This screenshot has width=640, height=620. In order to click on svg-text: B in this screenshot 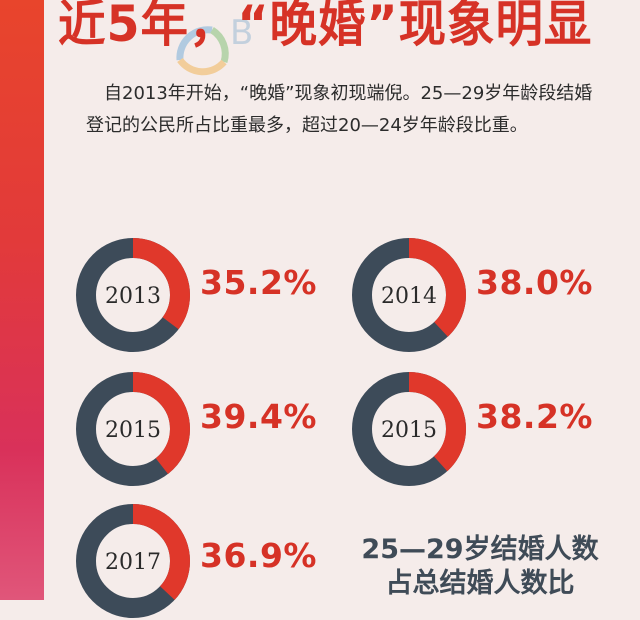, I will do `click(241, 33)`.